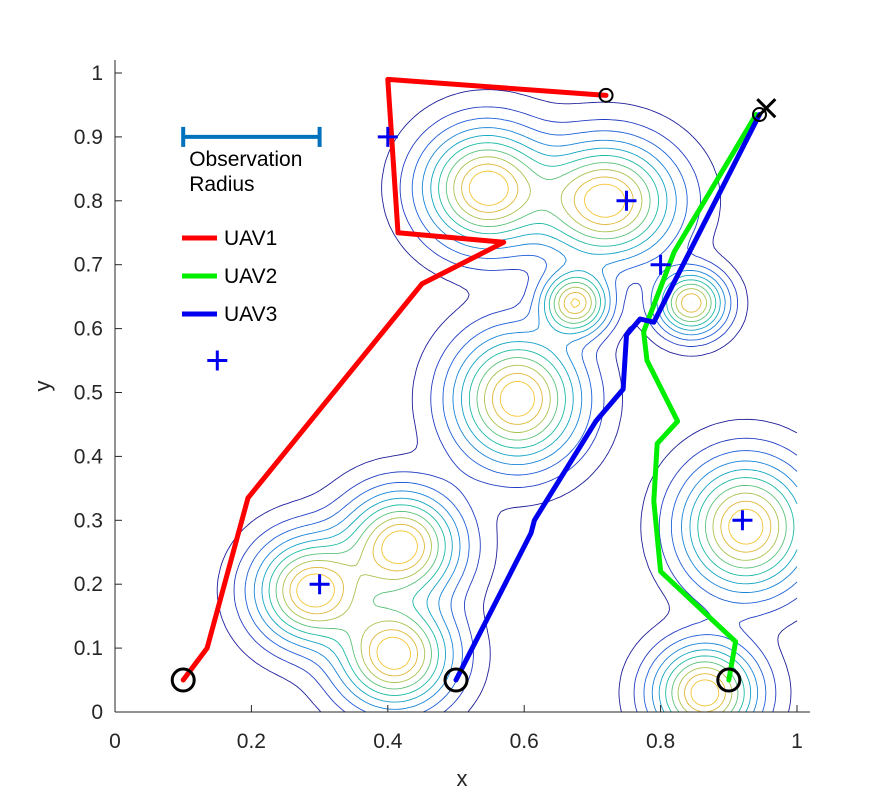 The height and width of the screenshot is (797, 890). I want to click on observation-radius-label-line2: Radius, so click(221, 184).